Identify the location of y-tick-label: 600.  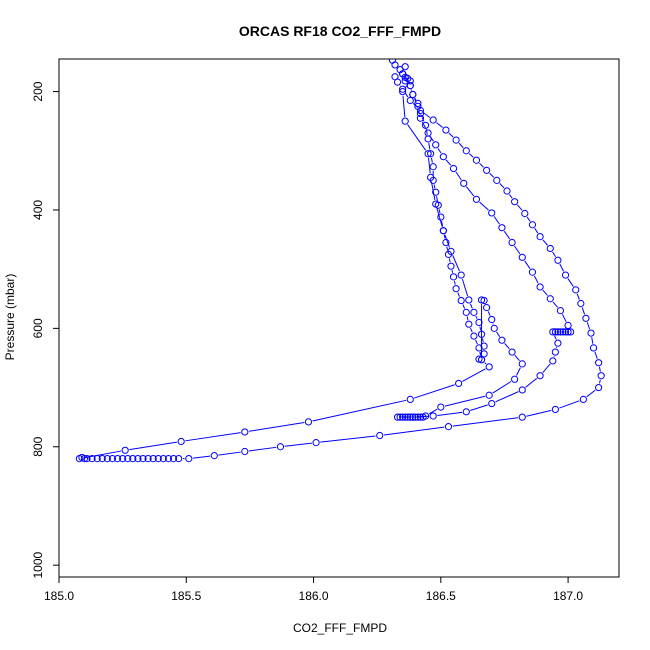
(38, 328).